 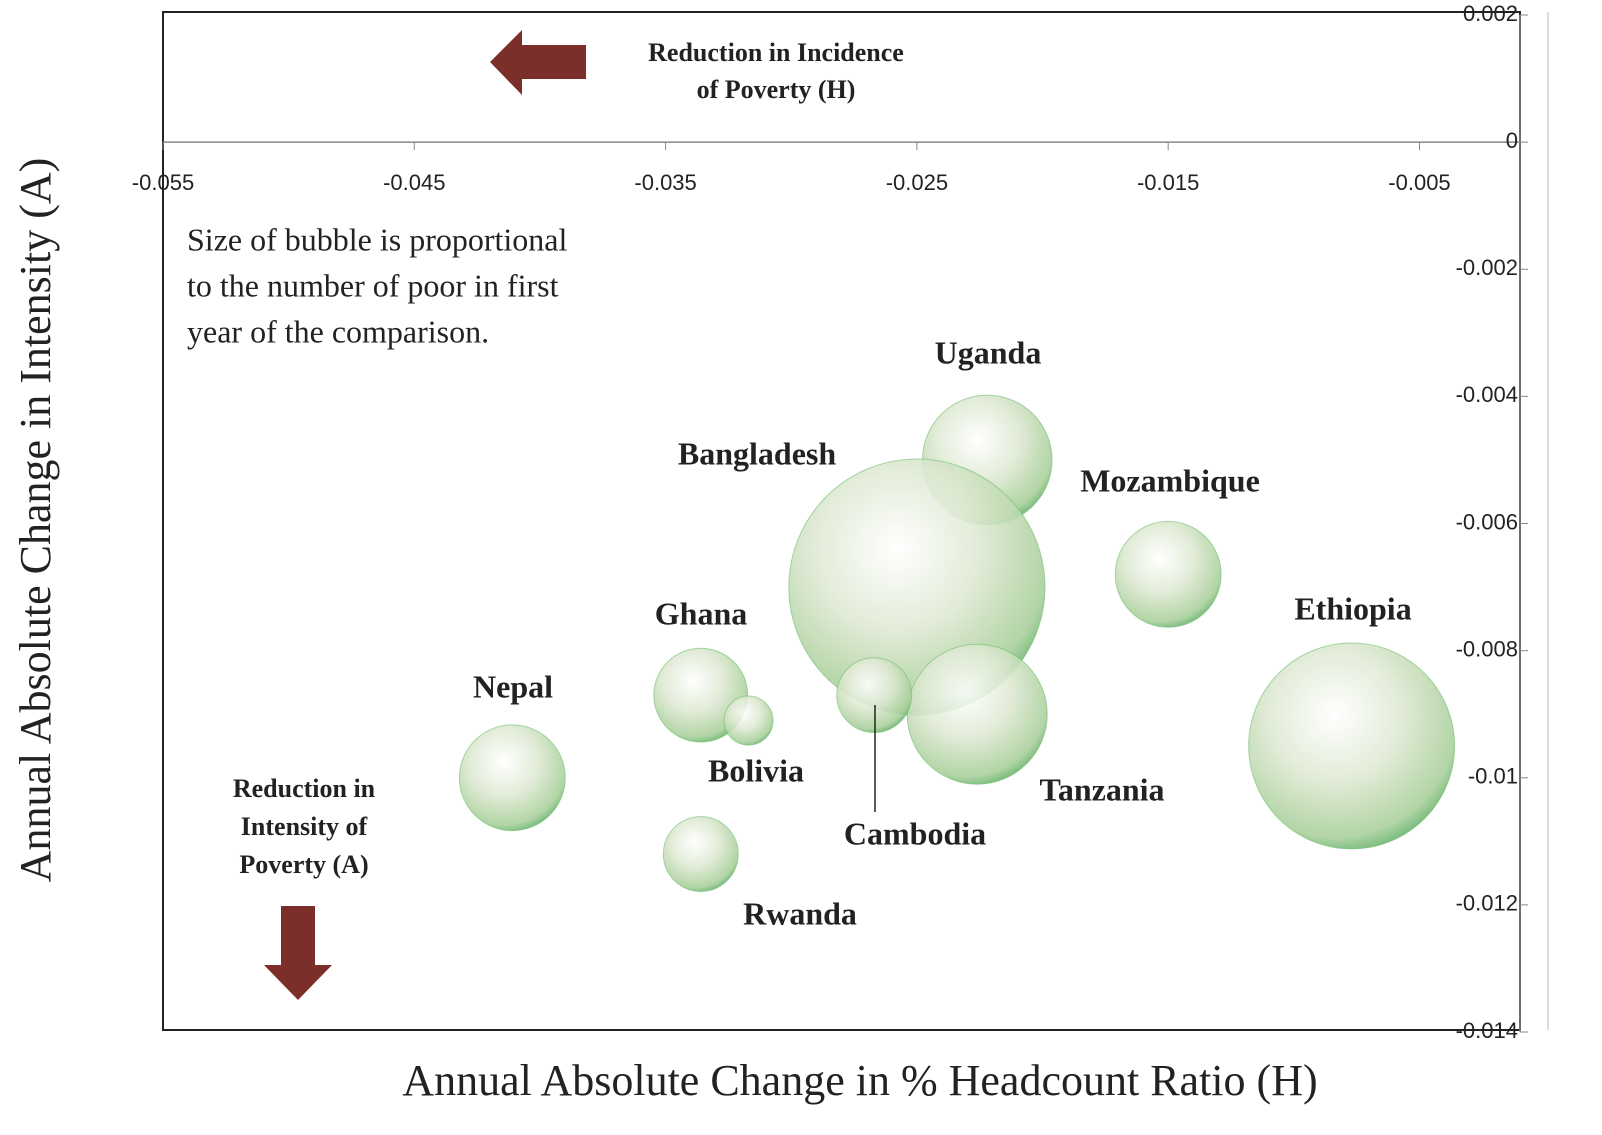 I want to click on y-tick-label: 0.002, so click(x=1490, y=13).